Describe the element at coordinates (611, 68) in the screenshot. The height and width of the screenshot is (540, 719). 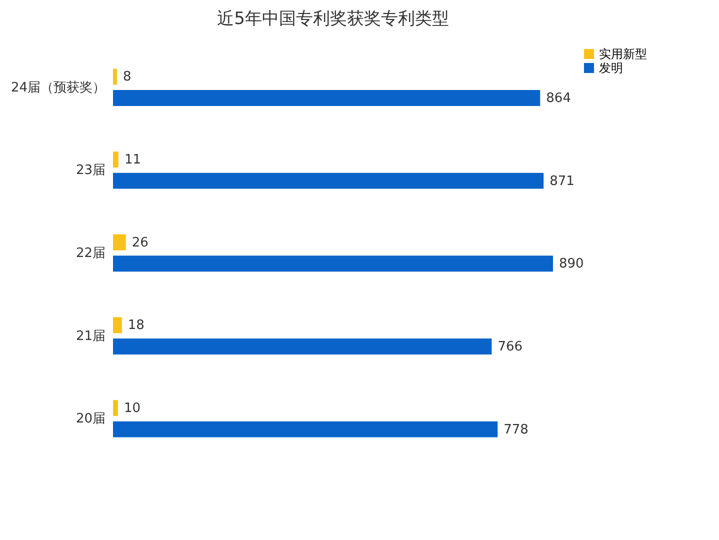
I see `legend-label: 发明` at that location.